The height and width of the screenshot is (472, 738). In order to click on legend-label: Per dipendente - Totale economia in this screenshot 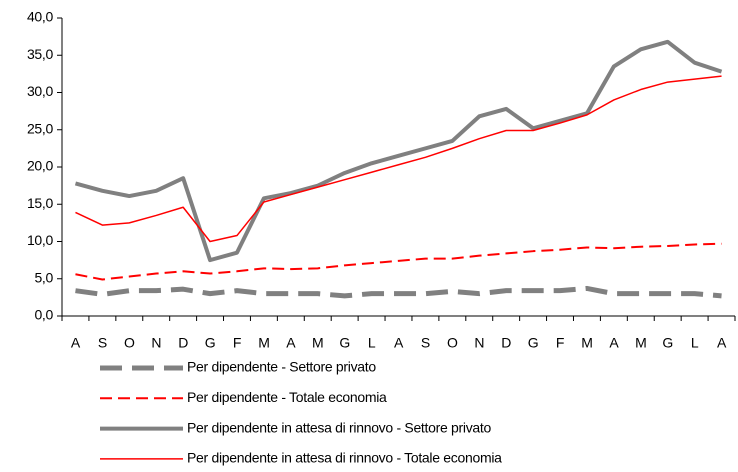, I will do `click(287, 397)`.